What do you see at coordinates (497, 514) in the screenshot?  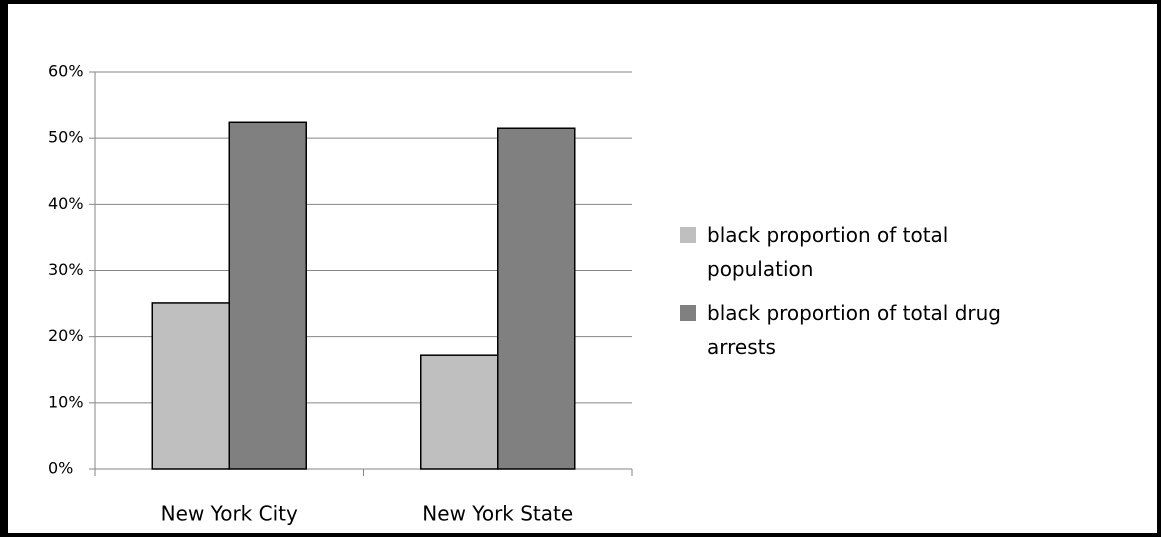 I see `x-tick-label: New York State` at bounding box center [497, 514].